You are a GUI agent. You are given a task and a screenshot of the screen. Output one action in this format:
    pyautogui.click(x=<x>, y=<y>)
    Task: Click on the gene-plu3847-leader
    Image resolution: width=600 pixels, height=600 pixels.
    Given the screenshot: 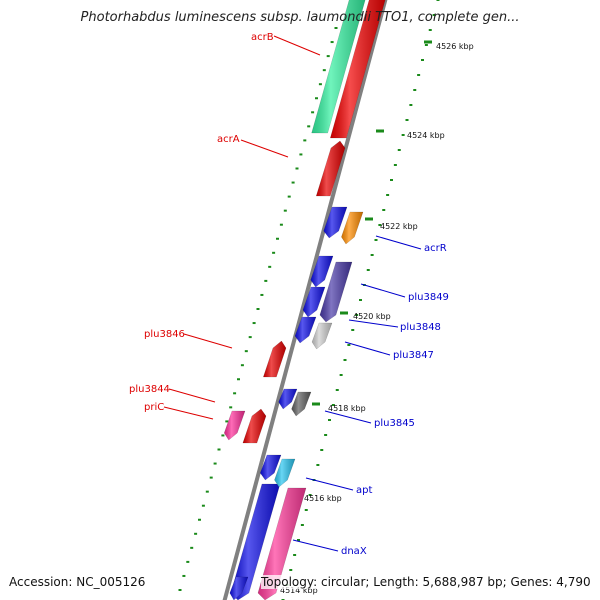 What is the action you would take?
    pyautogui.click(x=367, y=348)
    